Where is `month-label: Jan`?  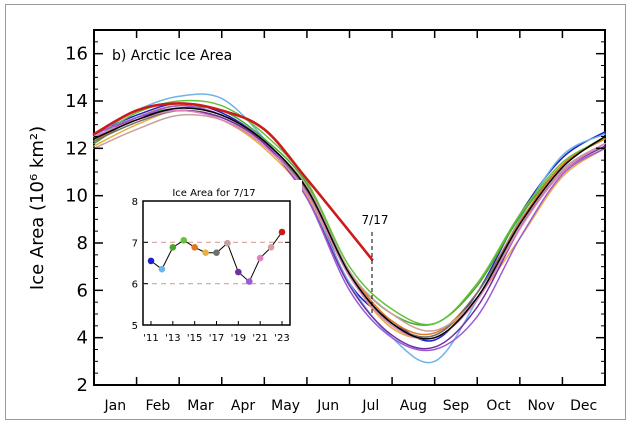
month-label: Jan is located at coordinates (114, 406).